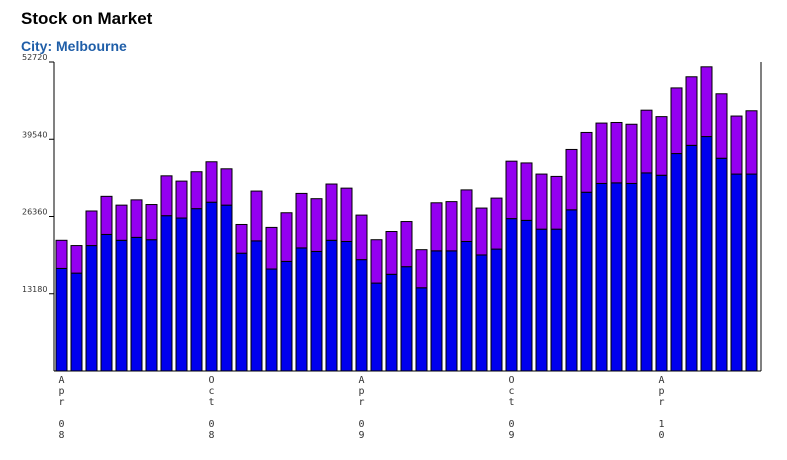 The height and width of the screenshot is (460, 787). I want to click on y-tick-label: 52720, so click(34, 57).